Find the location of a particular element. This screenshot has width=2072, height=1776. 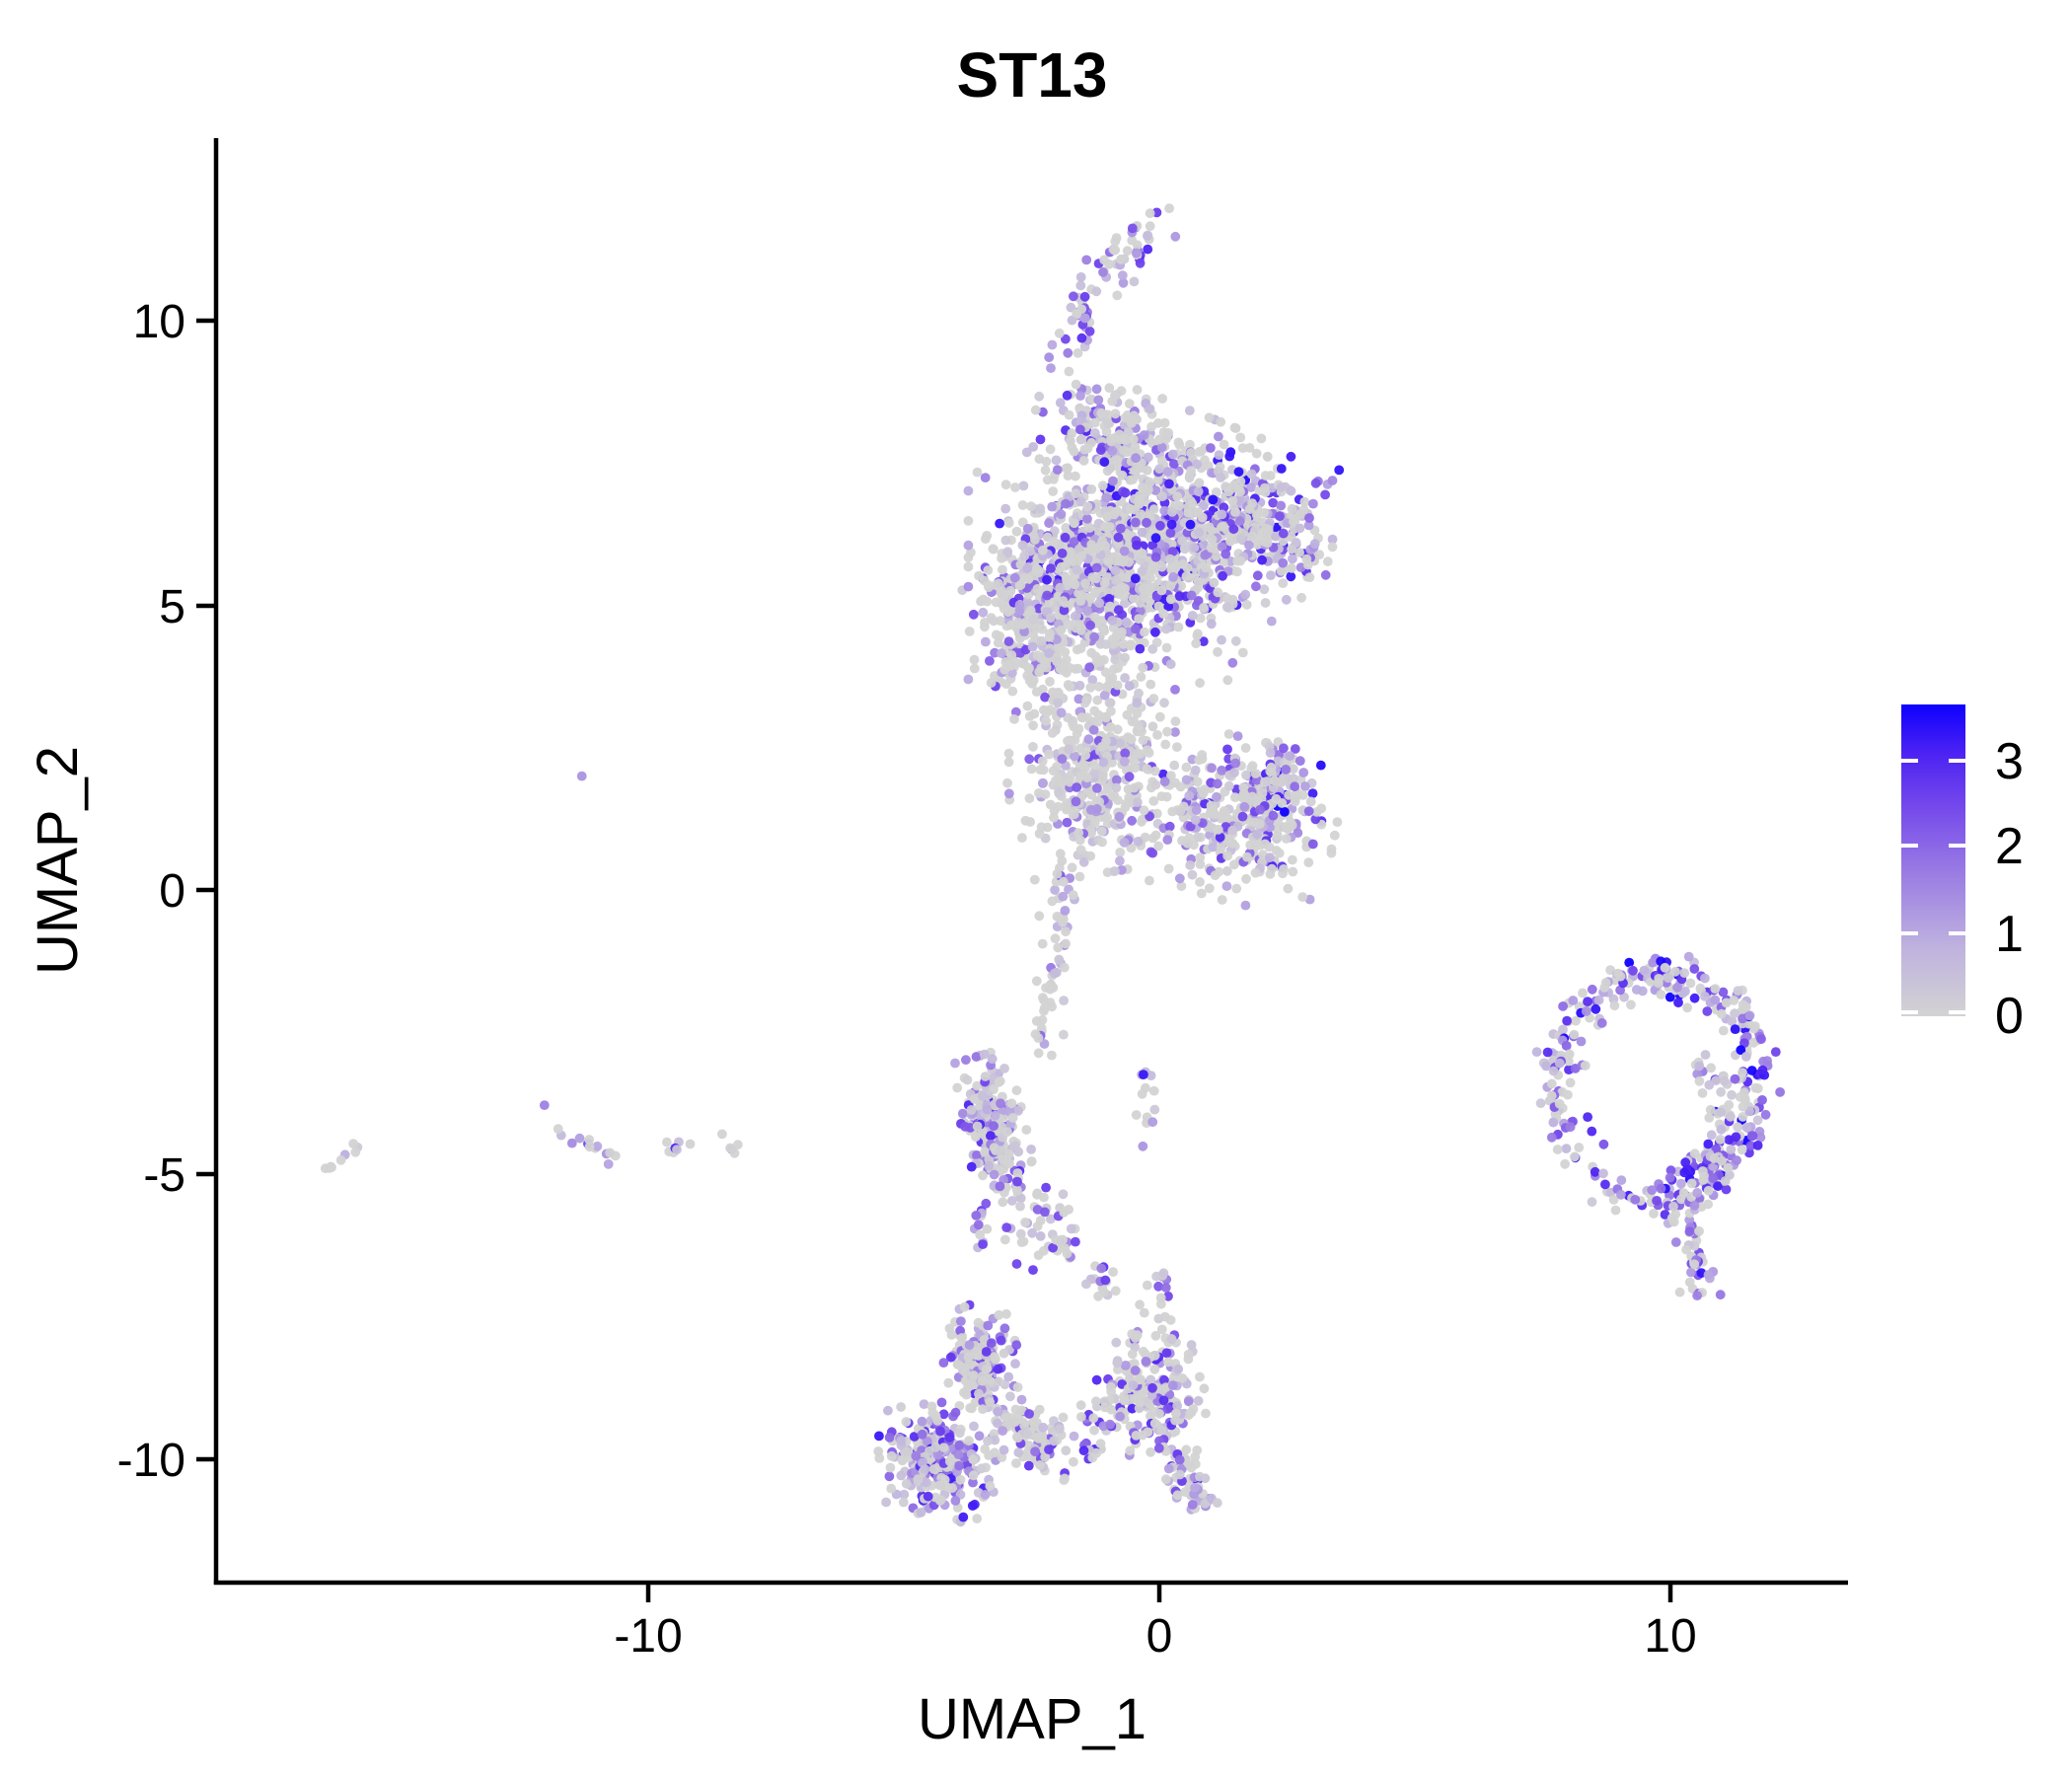

x-tick--10: -10 is located at coordinates (648, 1637).